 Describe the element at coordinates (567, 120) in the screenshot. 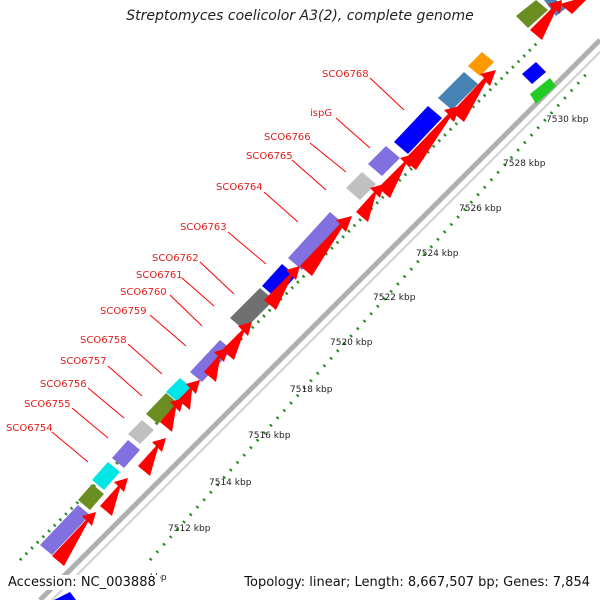

I see `kbp-label: 7530 kbp` at that location.